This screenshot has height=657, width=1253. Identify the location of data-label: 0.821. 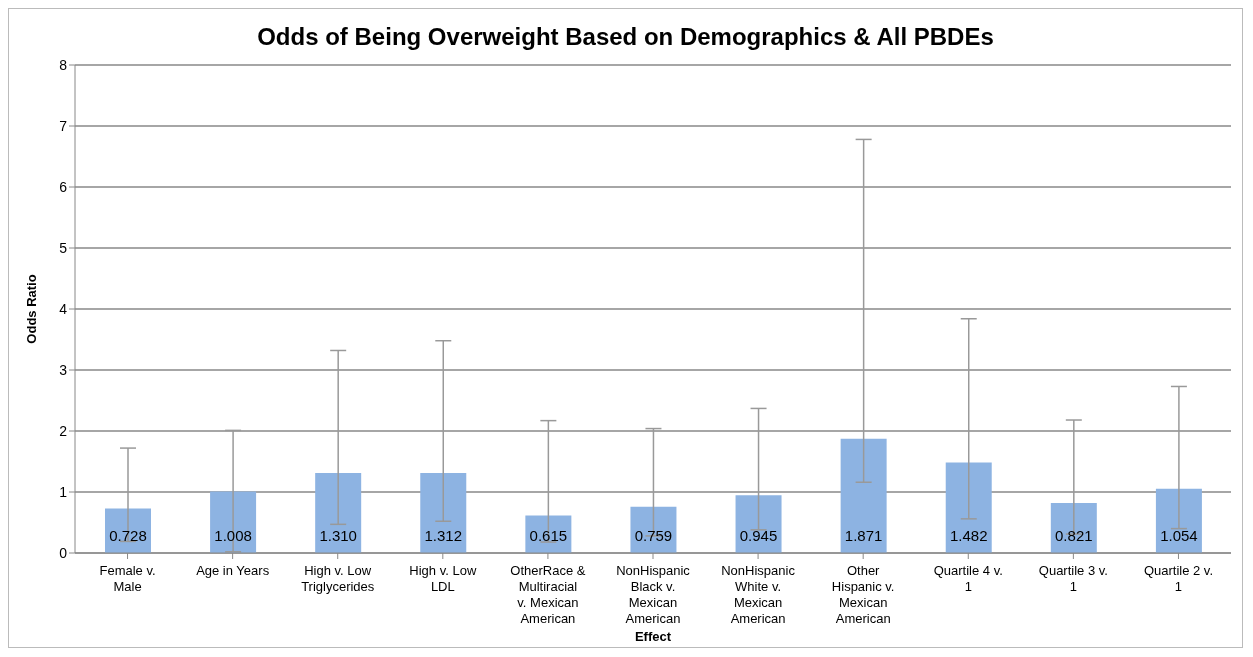
(1074, 535).